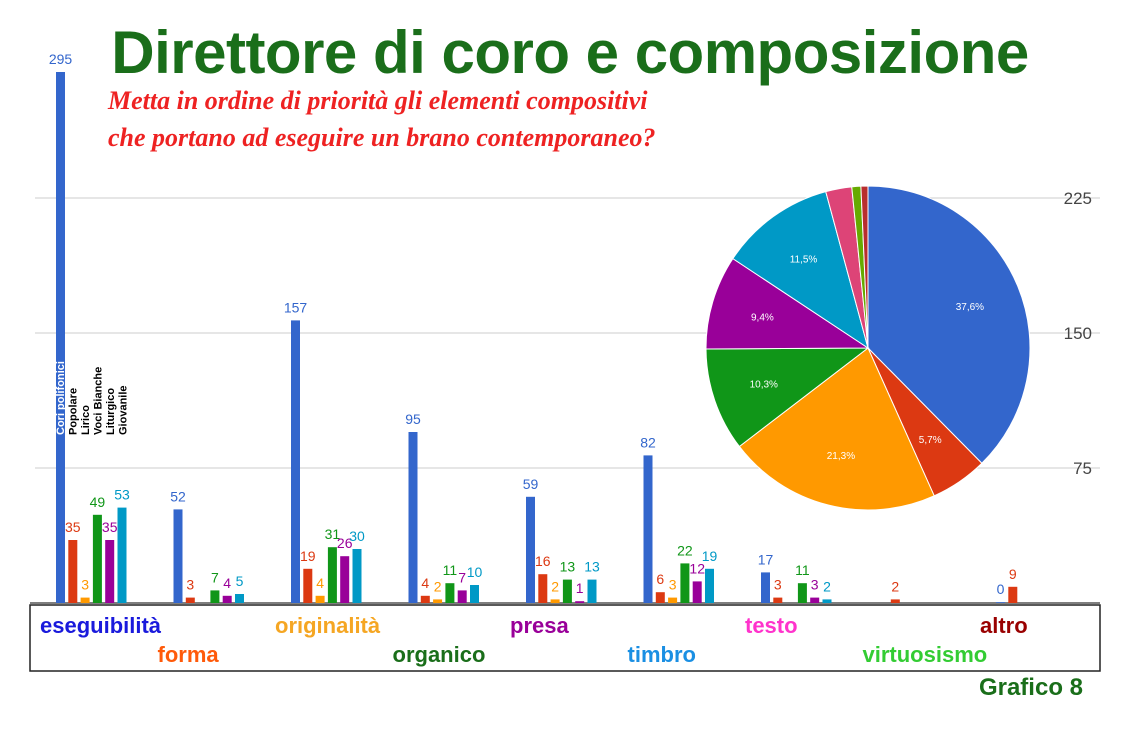 The image size is (1140, 735). Describe the element at coordinates (345, 543) in the screenshot. I see `bar-value-2-4: 26` at that location.